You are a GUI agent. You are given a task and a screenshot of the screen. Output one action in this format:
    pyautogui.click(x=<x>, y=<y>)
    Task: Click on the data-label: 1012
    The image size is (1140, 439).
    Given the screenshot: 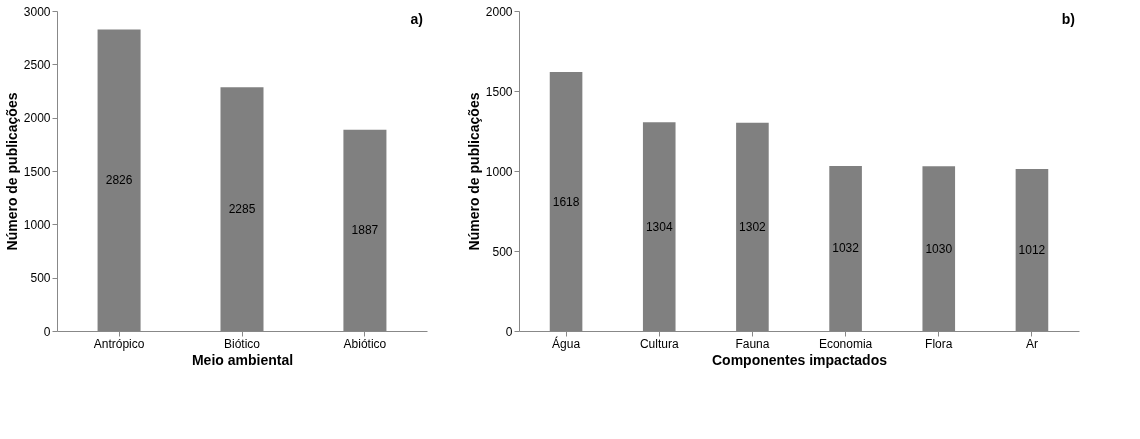 What is the action you would take?
    pyautogui.click(x=1032, y=250)
    